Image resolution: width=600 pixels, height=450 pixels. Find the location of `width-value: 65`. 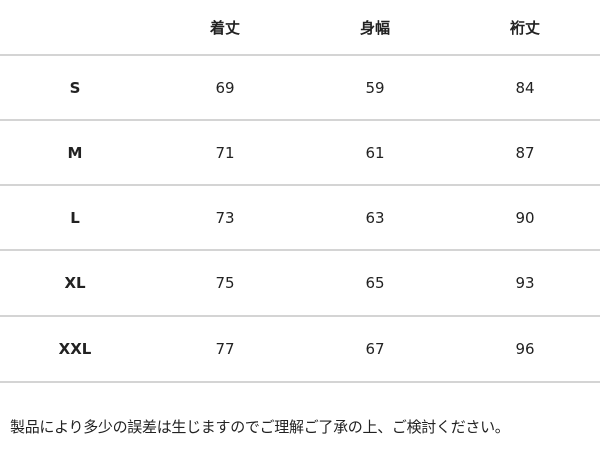

width-value: 65 is located at coordinates (375, 283).